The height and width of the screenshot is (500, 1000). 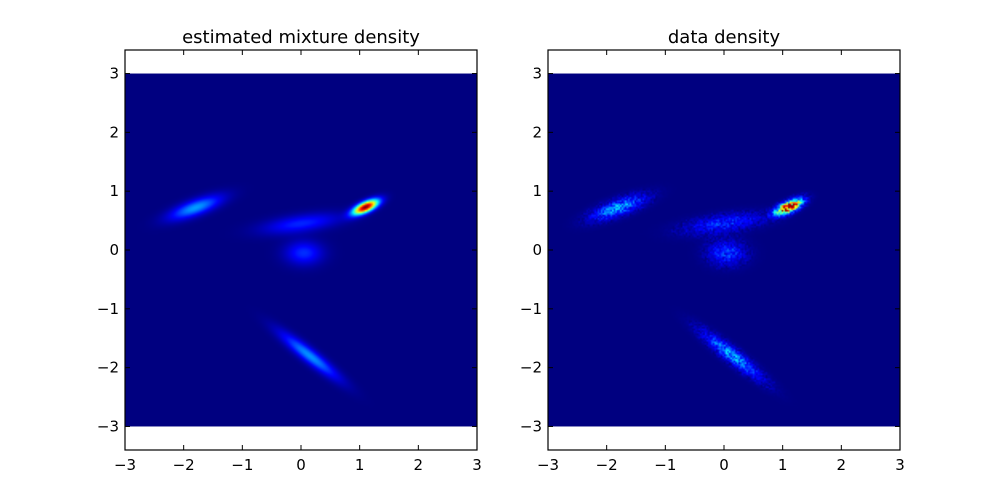 I want to click on left-x-tick-label: −2, so click(x=184, y=465).